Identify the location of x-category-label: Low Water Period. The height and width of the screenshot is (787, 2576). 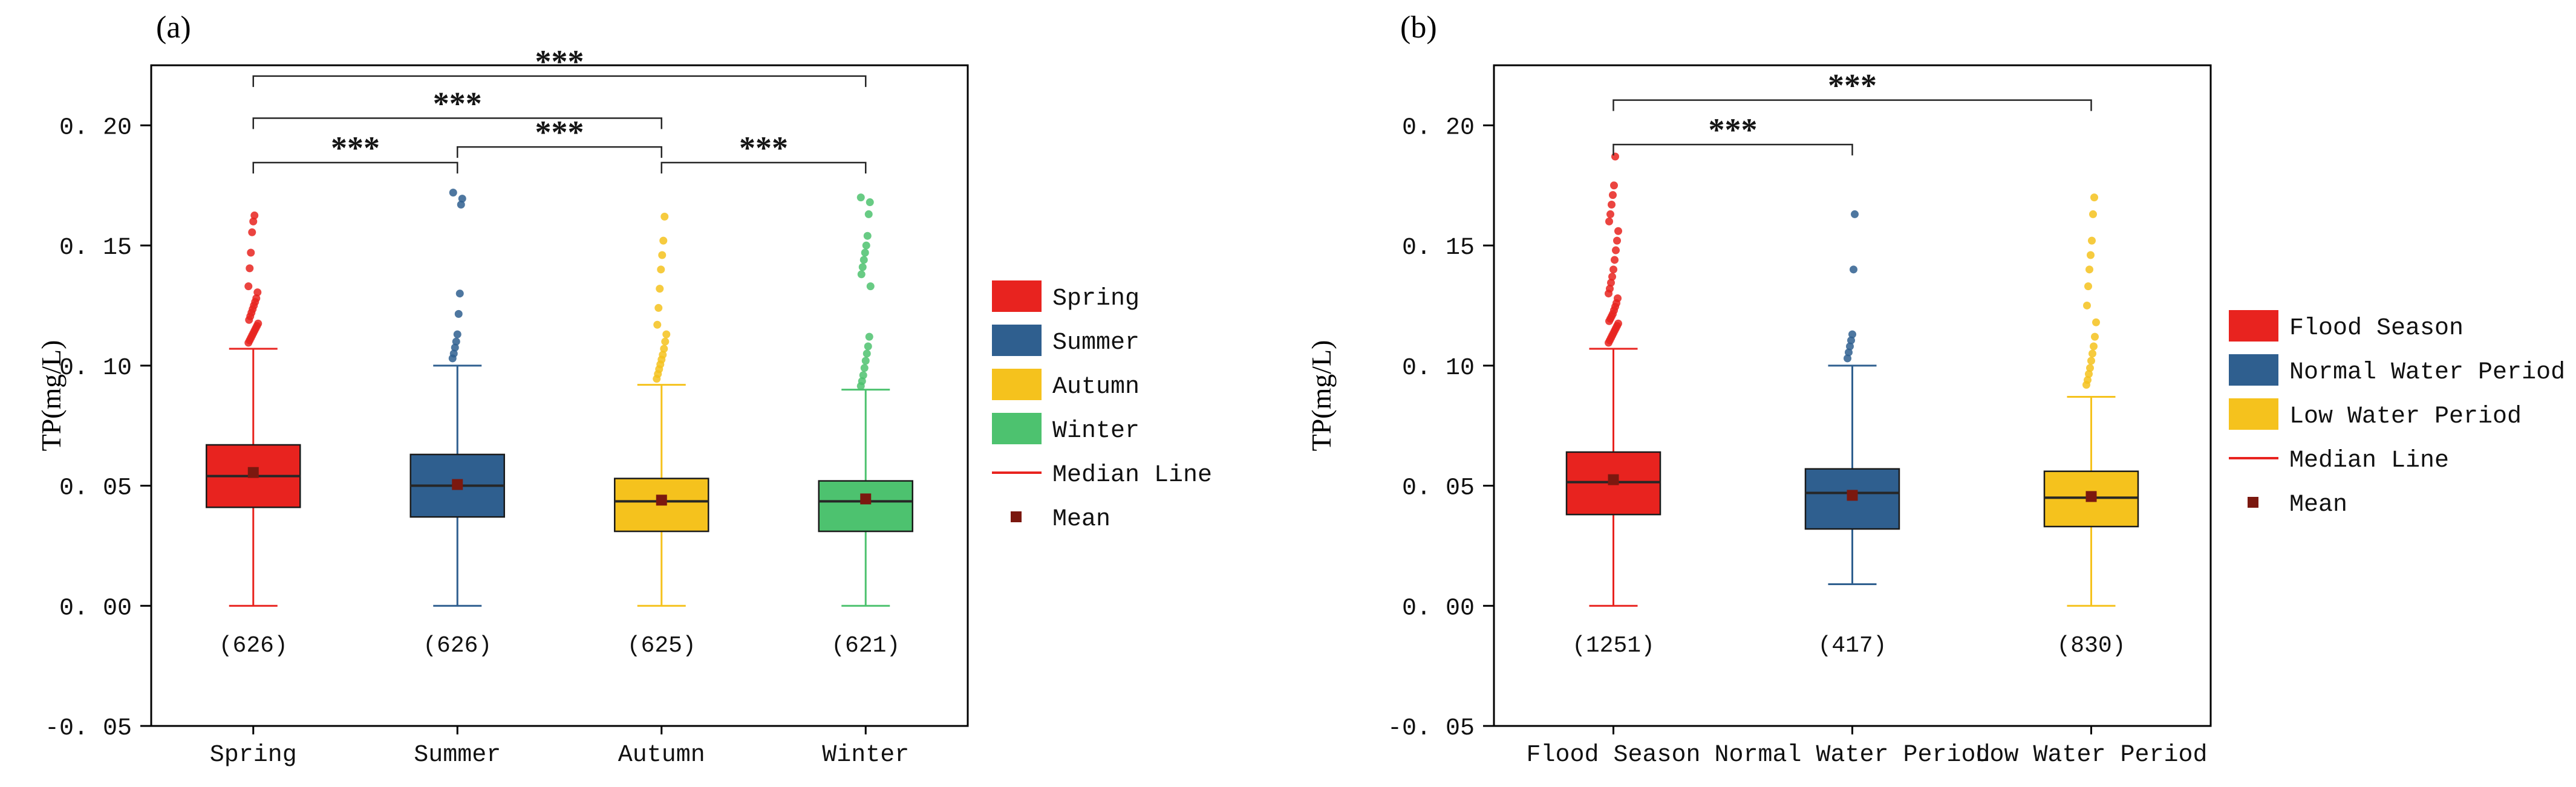
(2091, 755).